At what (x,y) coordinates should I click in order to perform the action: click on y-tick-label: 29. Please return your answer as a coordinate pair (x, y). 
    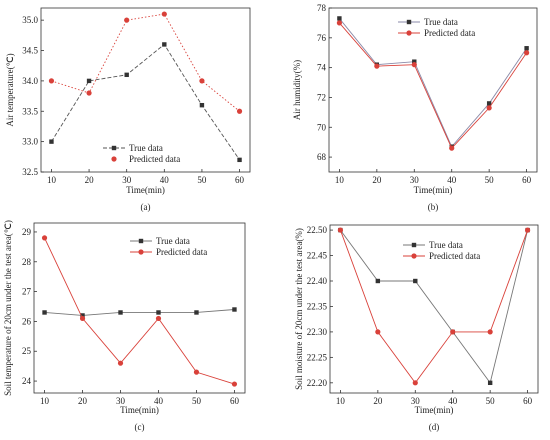
    Looking at the image, I should click on (27, 232).